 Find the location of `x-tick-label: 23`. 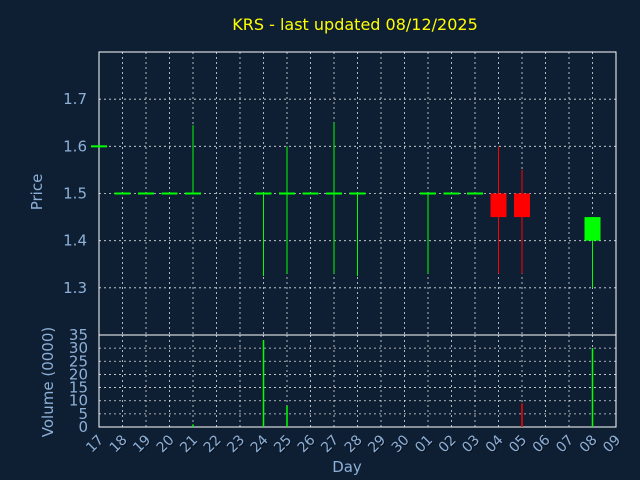

x-tick-label: 23 is located at coordinates (236, 444).